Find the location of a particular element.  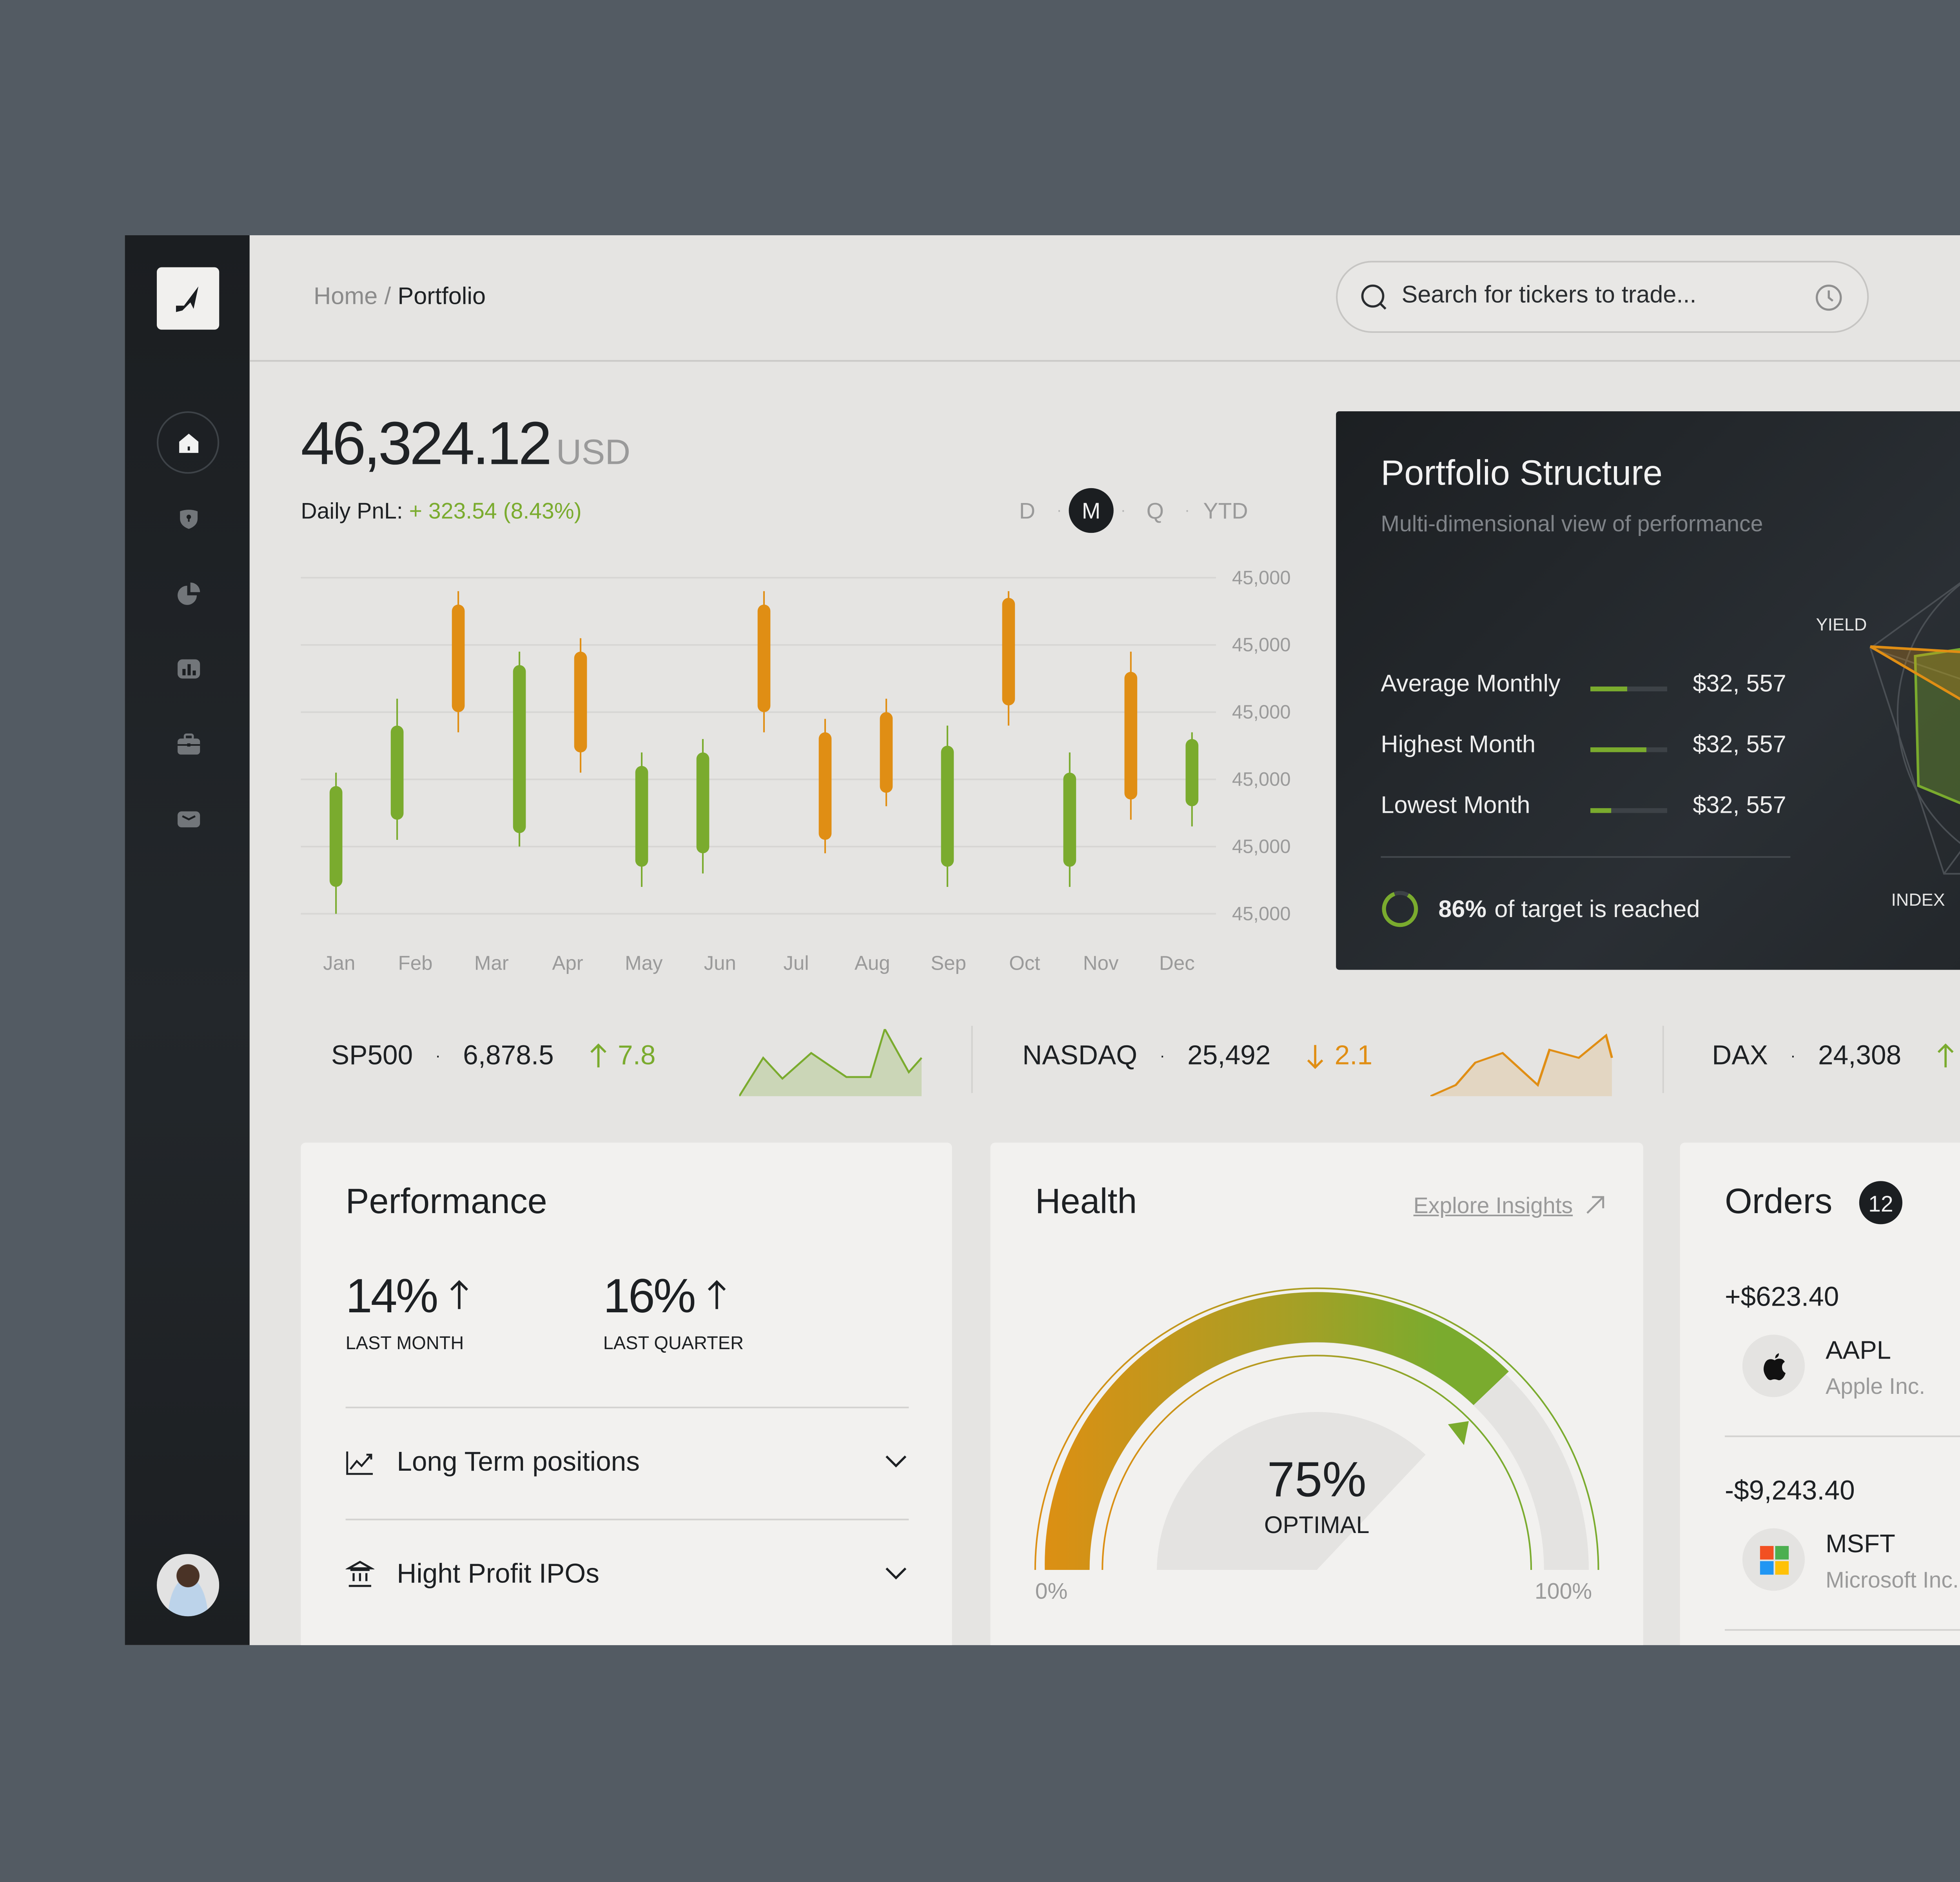

sidebar-item-allocation is located at coordinates (188, 593).